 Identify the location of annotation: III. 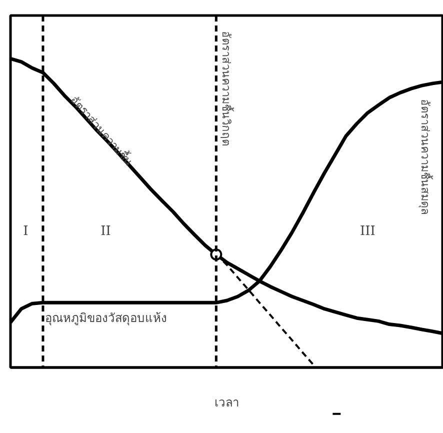
(368, 232).